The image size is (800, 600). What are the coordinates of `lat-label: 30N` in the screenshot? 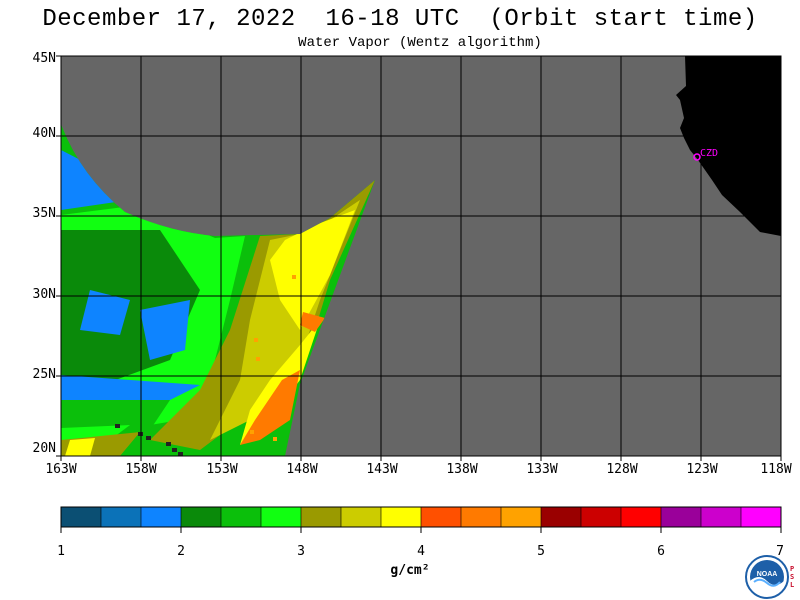 It's located at (44, 294).